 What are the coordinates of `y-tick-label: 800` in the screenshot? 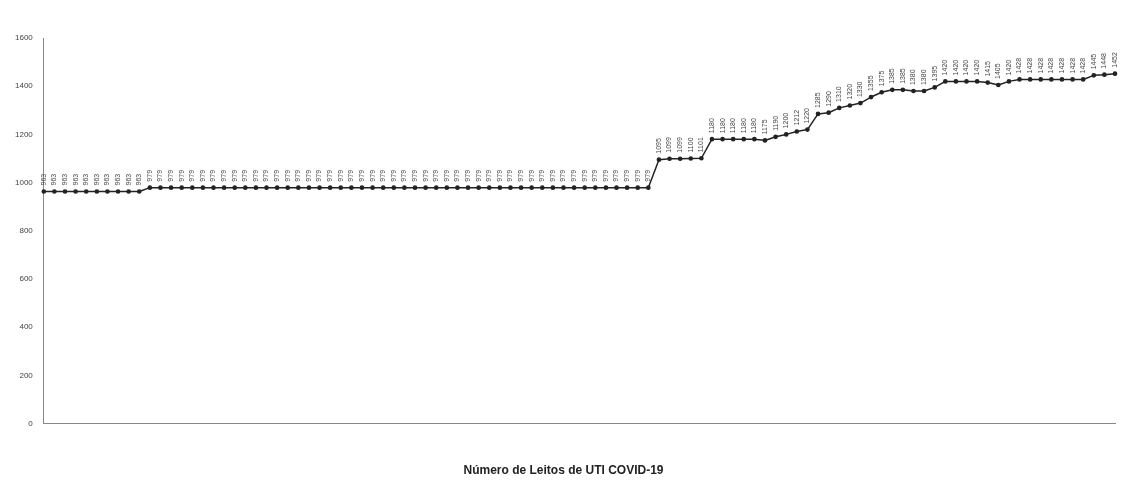 It's located at (26, 230).